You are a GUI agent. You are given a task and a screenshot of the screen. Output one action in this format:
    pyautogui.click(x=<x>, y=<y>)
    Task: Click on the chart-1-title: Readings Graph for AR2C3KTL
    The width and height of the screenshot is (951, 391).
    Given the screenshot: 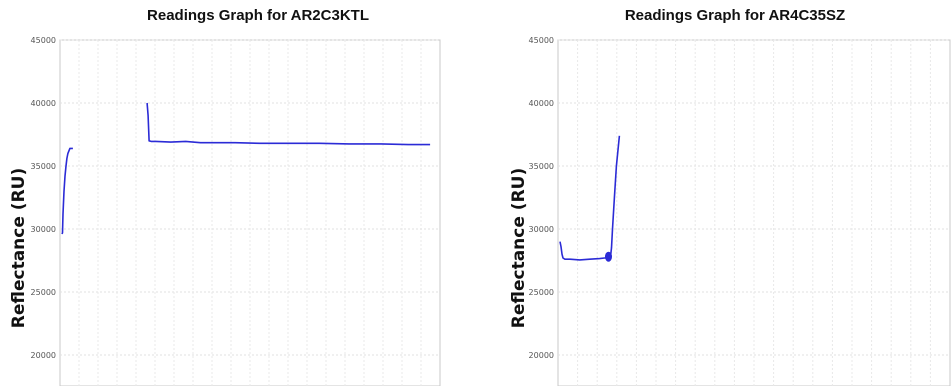 What is the action you would take?
    pyautogui.click(x=258, y=15)
    